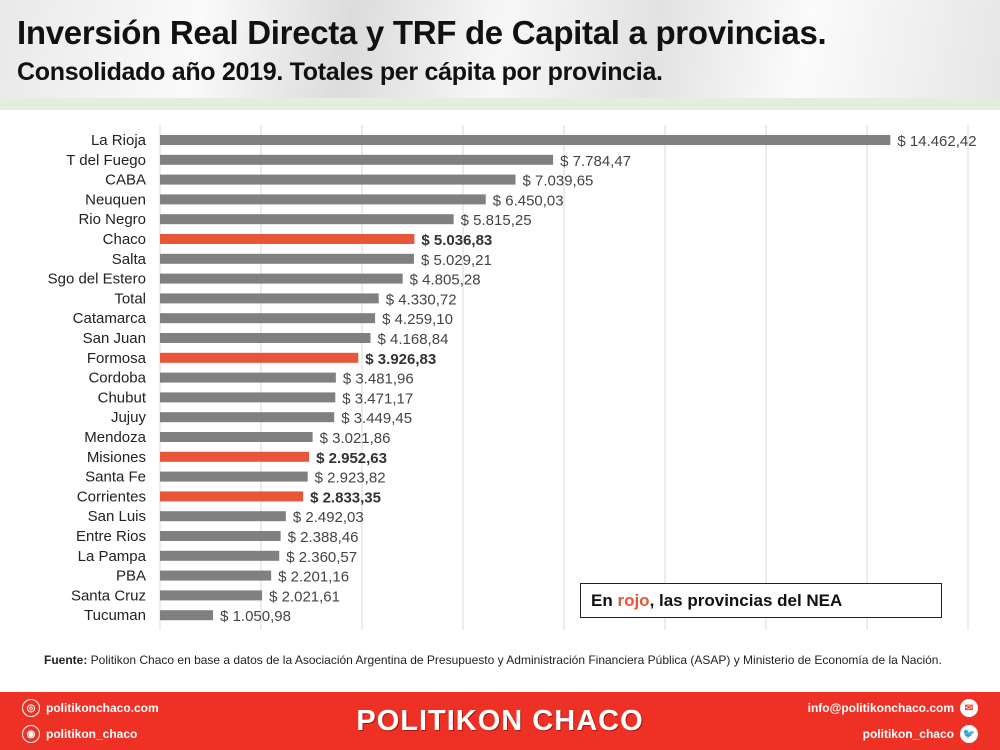 This screenshot has height=750, width=1000. I want to click on value-label: $ 2.388,46, so click(323, 537).